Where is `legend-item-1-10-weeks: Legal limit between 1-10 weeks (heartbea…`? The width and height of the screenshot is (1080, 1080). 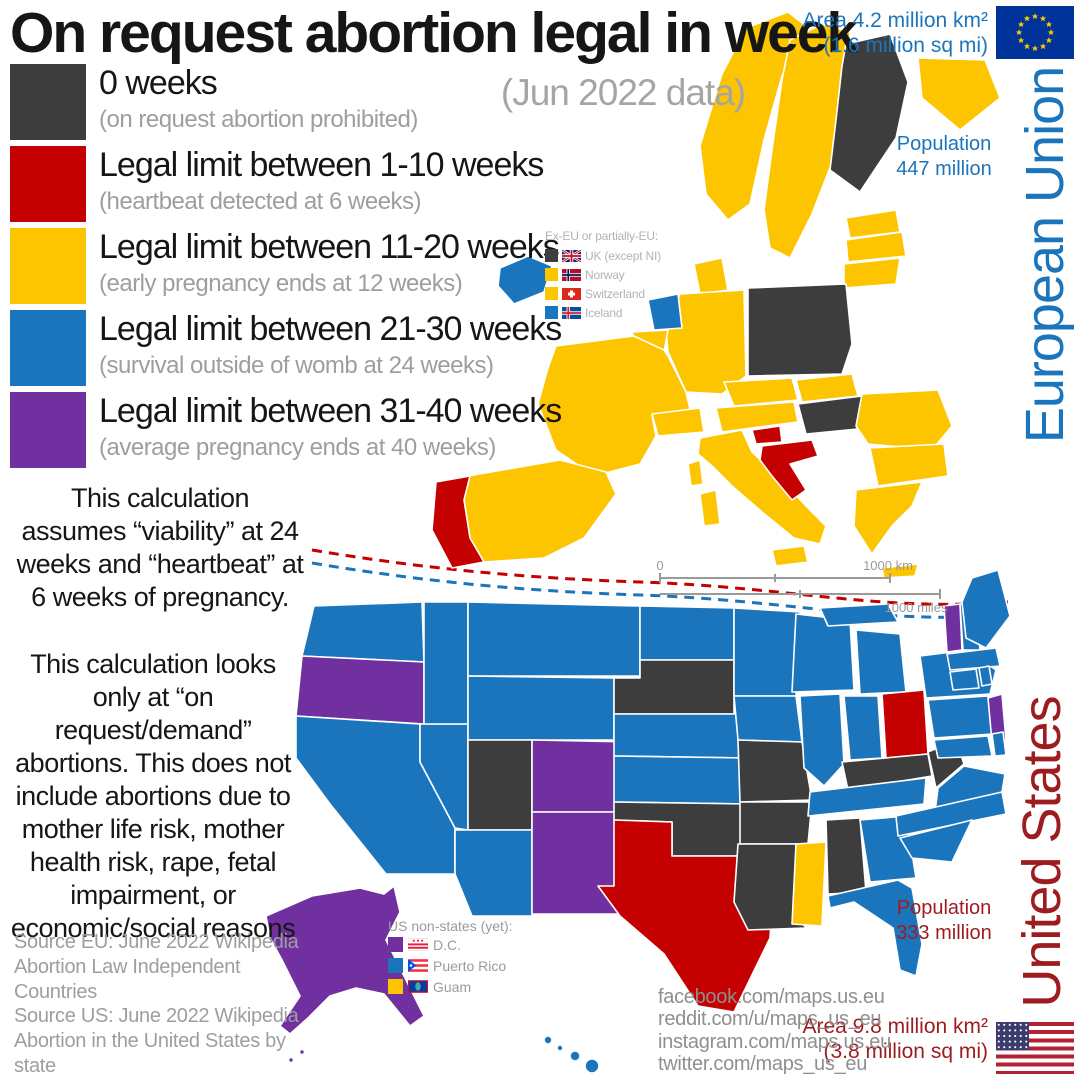 legend-item-1-10-weeks: Legal limit between 1-10 weeks (heartbea… is located at coordinates (277, 184).